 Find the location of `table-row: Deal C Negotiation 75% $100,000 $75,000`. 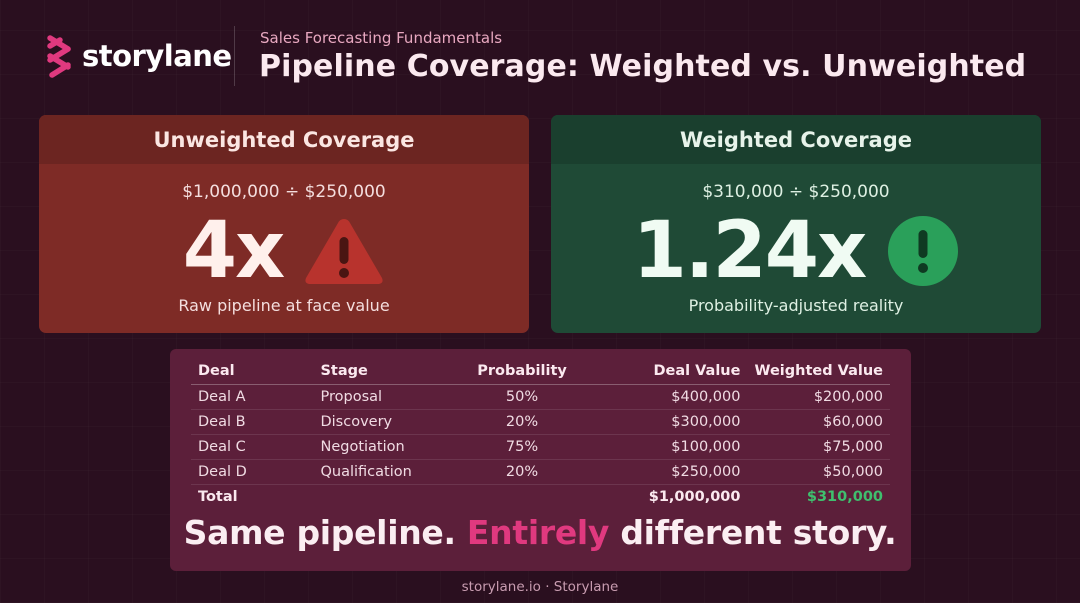

table-row: Deal C Negotiation 75% $100,000 $75,000 is located at coordinates (540, 447).